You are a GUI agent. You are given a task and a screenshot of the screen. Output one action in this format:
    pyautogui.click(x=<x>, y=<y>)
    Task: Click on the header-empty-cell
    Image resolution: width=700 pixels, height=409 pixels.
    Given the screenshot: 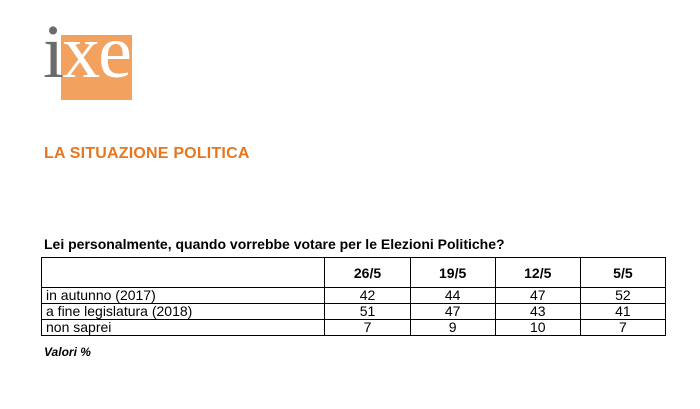 What is the action you would take?
    pyautogui.click(x=183, y=272)
    